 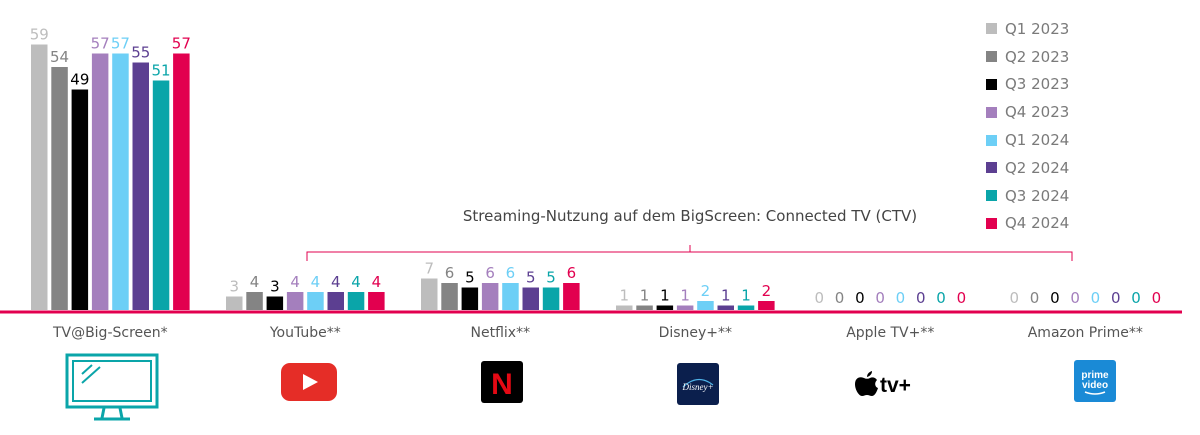 What do you see at coordinates (511, 273) in the screenshot?
I see `value-label-2-4: 6` at bounding box center [511, 273].